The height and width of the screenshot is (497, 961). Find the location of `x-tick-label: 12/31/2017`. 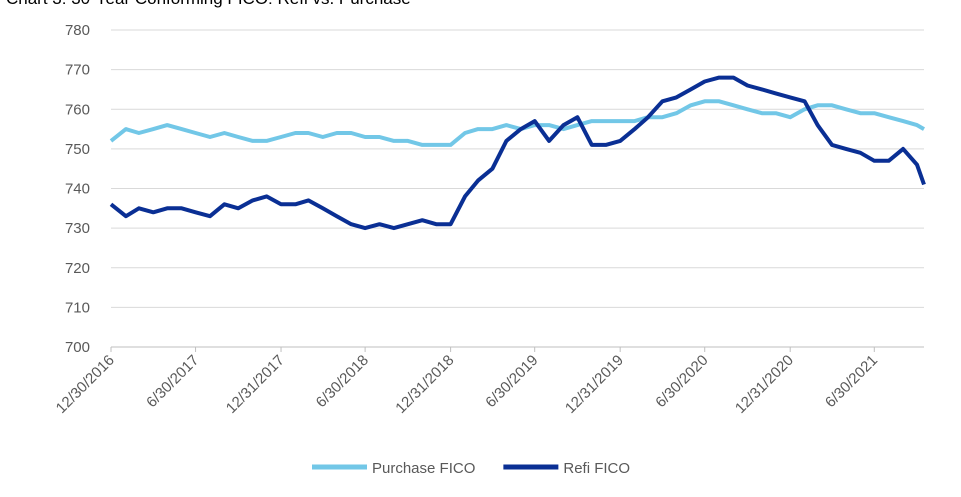

x-tick-label: 12/31/2017 is located at coordinates (255, 384).